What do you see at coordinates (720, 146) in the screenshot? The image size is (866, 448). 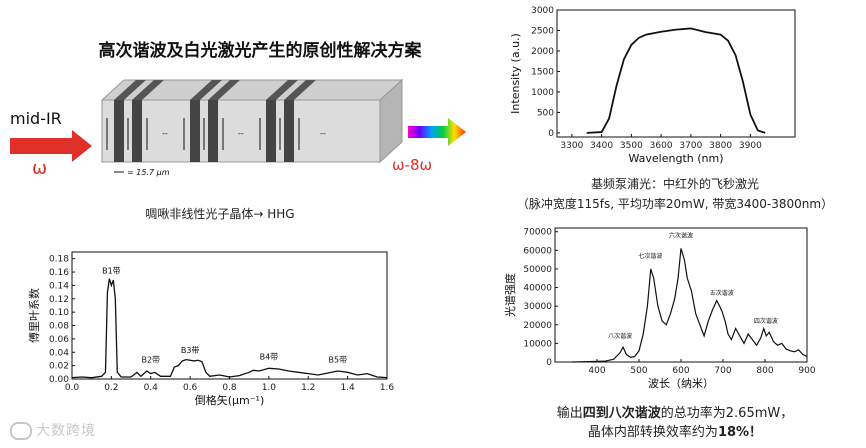 I see `x-tick-label: 3800` at bounding box center [720, 146].